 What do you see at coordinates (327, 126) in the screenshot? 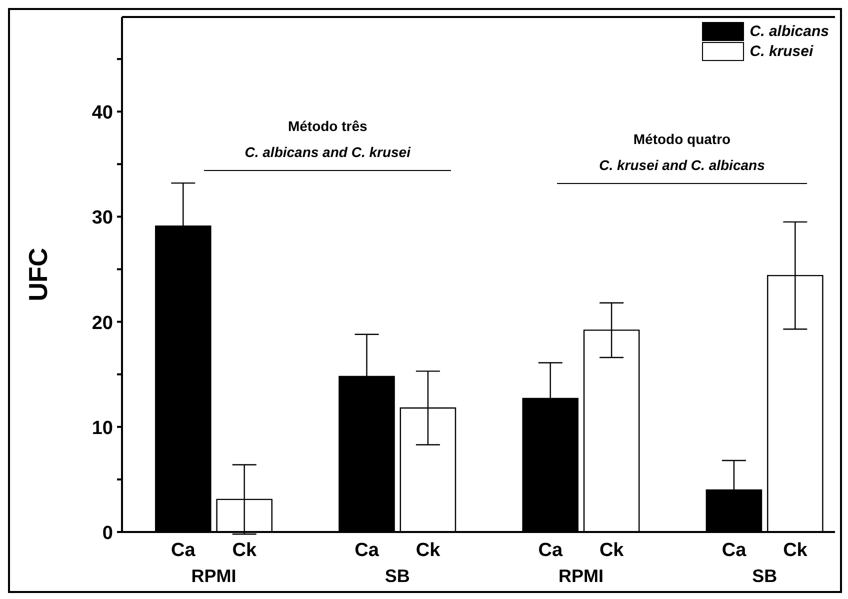
I see `annotation: Método três` at bounding box center [327, 126].